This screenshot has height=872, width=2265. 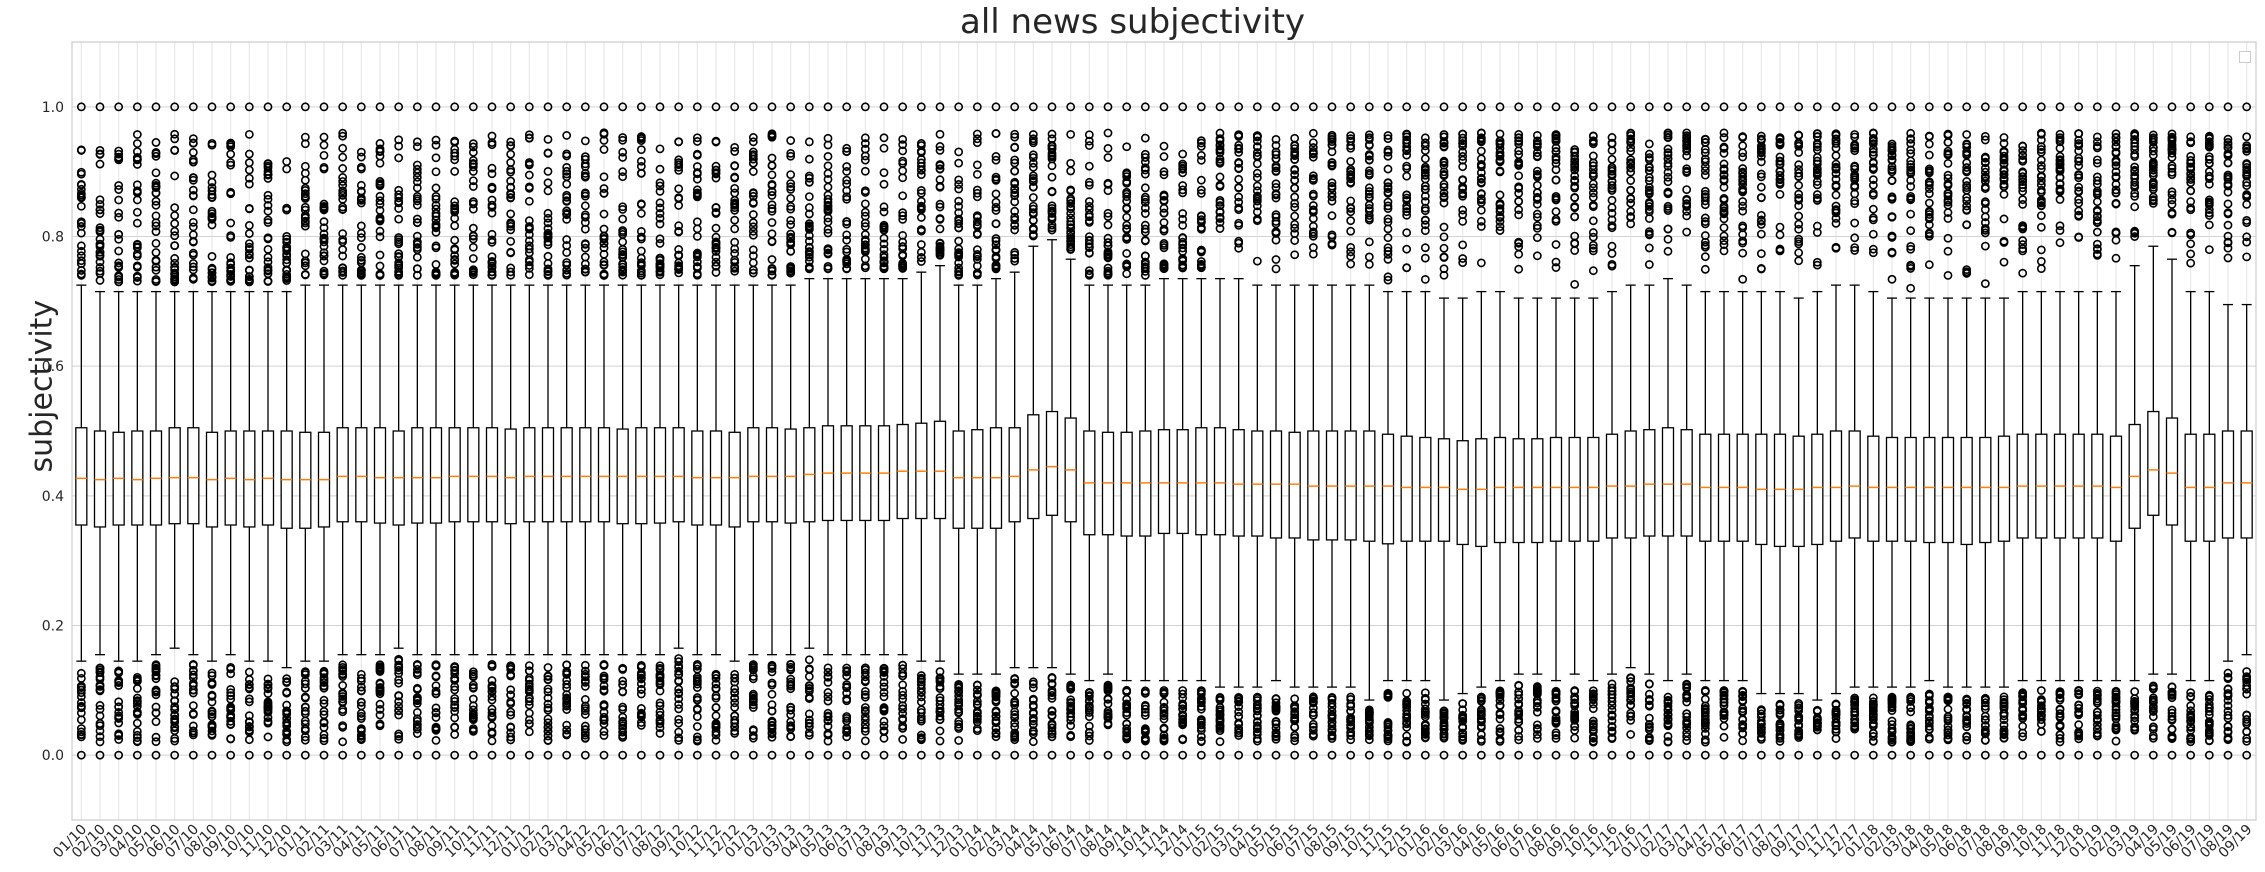 What do you see at coordinates (473, 431) in the screenshot?
I see `box-10/11` at bounding box center [473, 431].